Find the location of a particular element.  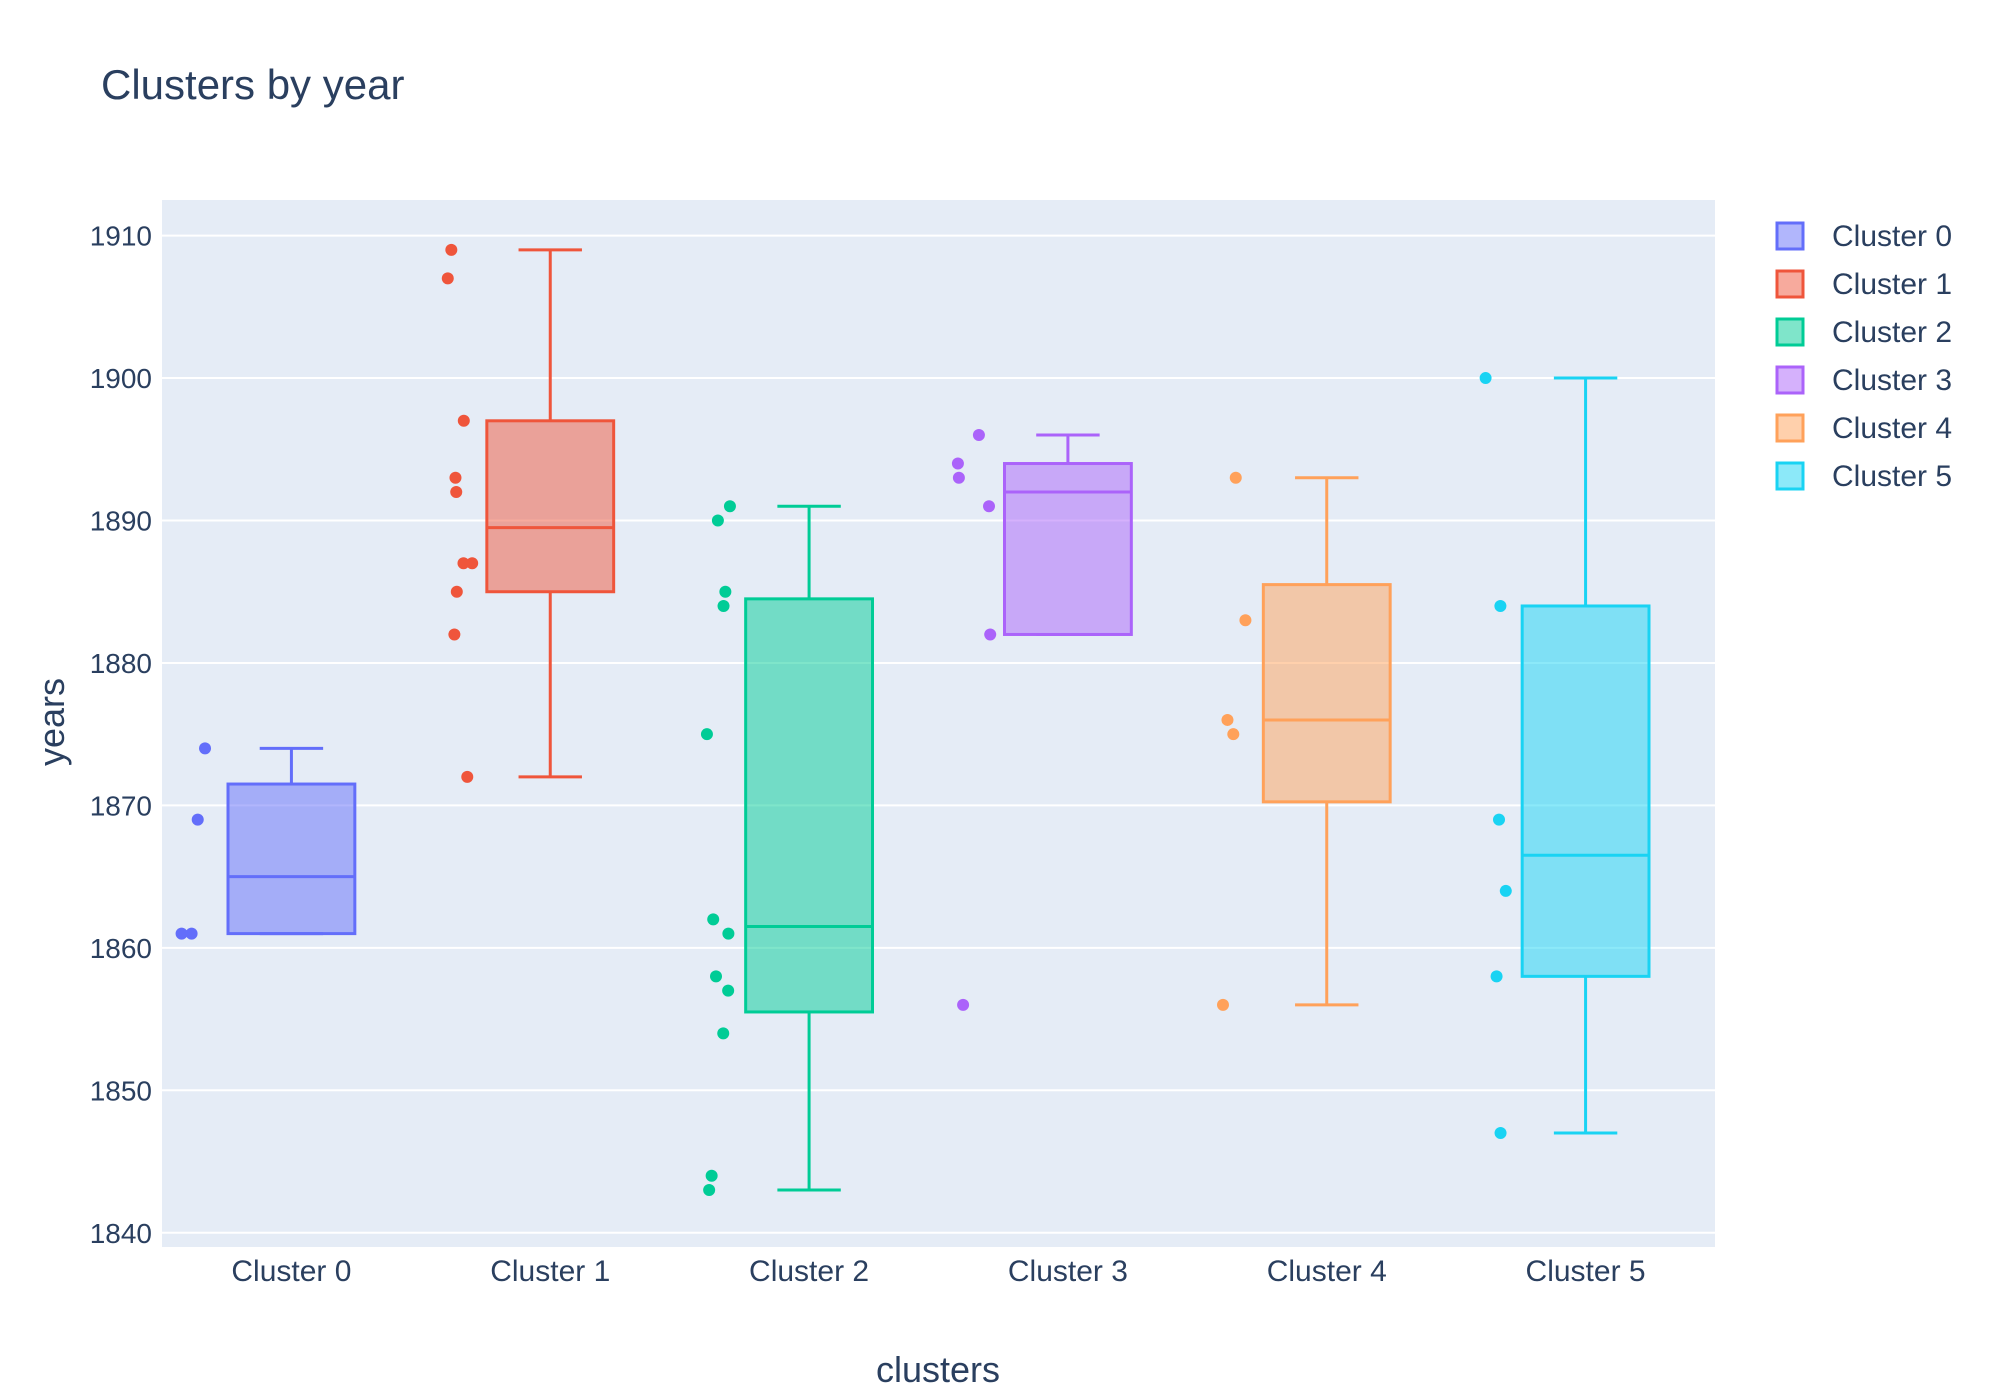

chart-title: Clusters by year is located at coordinates (252, 84).